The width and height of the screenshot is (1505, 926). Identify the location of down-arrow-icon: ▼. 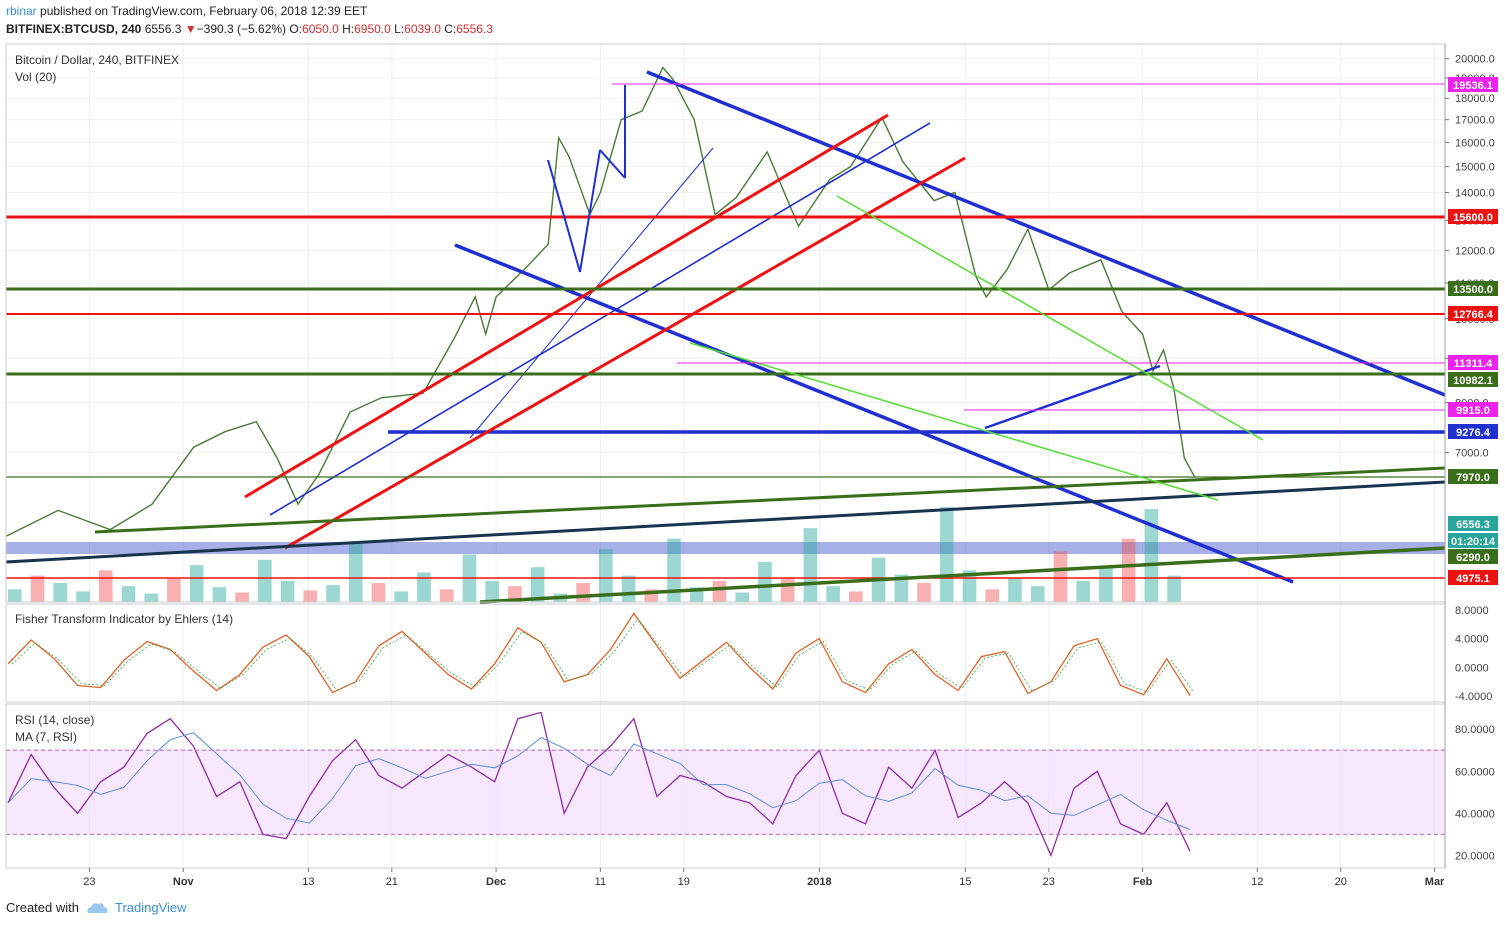
(190, 29).